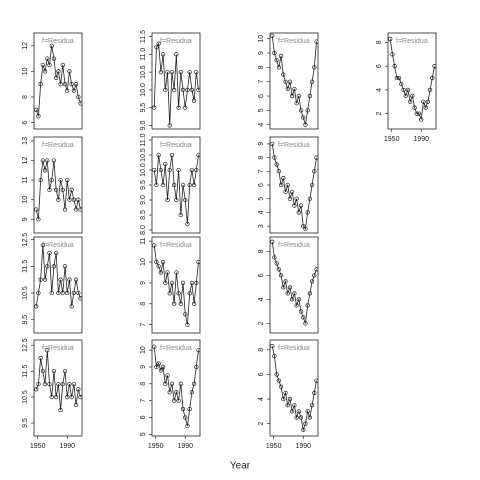  I want to click on y-tick-label: 10.5, so click(25, 397).